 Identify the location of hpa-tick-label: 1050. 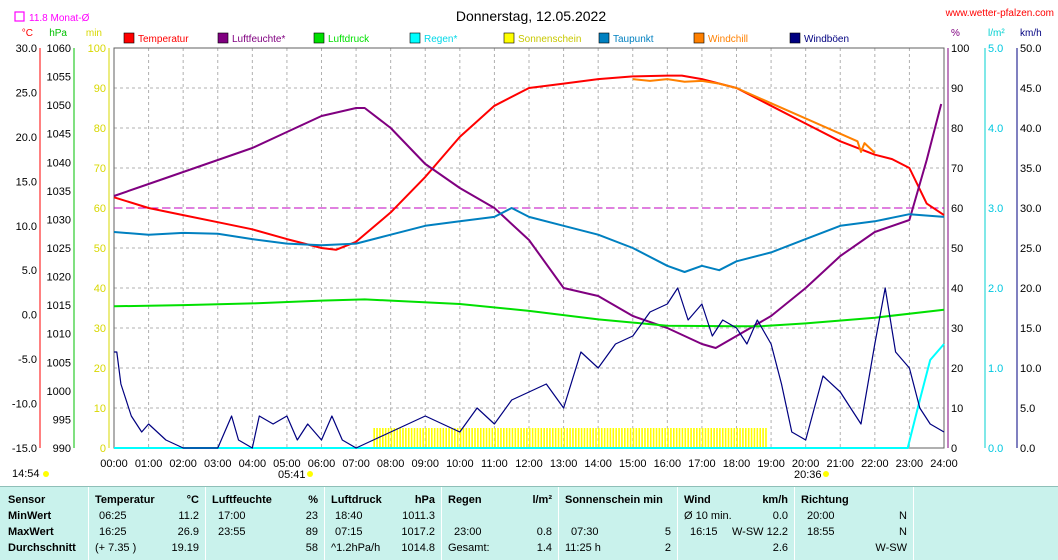
(59, 106).